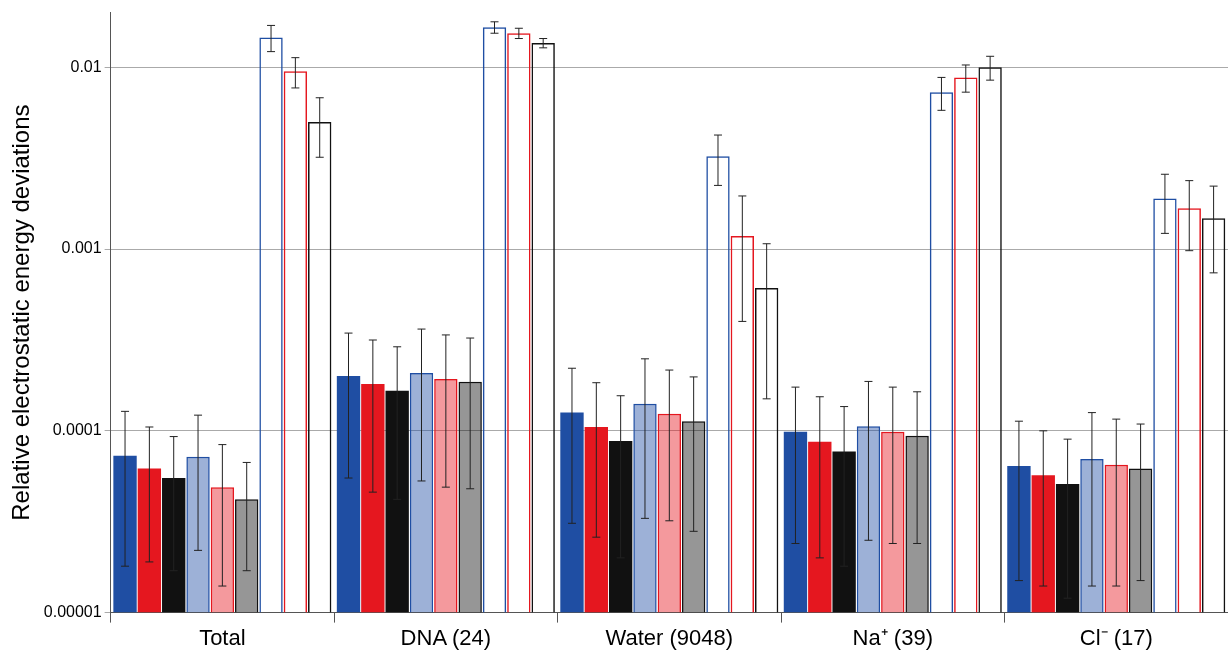 The width and height of the screenshot is (1228, 655). I want to click on y-tick-label: 0.001, so click(81, 248).